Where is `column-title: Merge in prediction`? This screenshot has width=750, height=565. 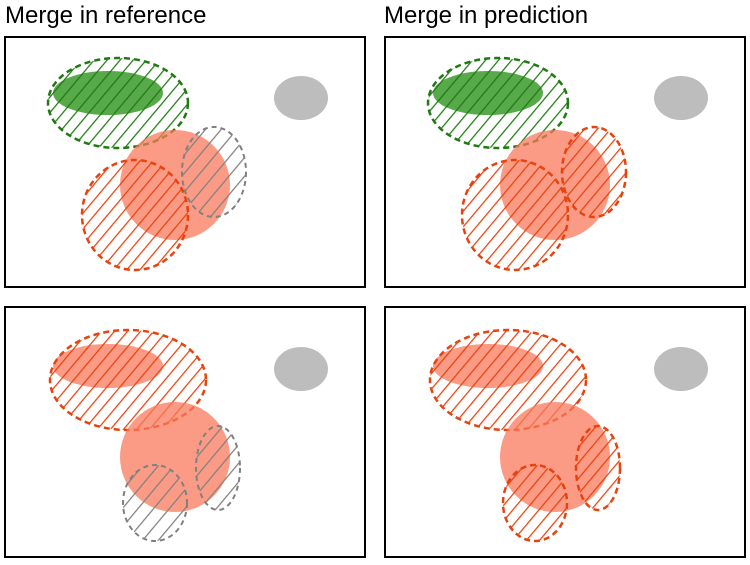 column-title: Merge in prediction is located at coordinates (486, 15).